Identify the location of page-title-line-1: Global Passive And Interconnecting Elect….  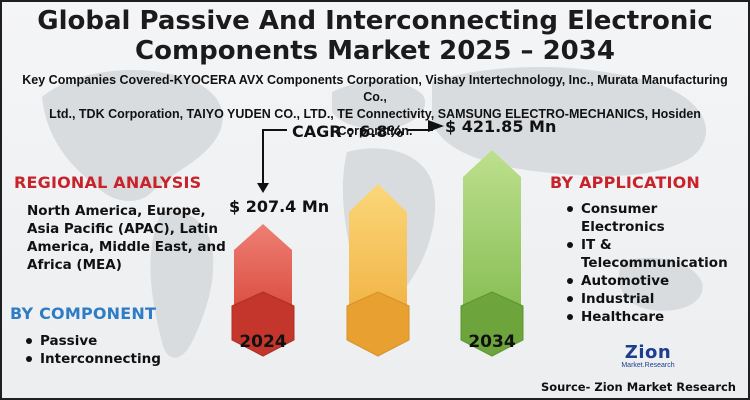
(375, 21).